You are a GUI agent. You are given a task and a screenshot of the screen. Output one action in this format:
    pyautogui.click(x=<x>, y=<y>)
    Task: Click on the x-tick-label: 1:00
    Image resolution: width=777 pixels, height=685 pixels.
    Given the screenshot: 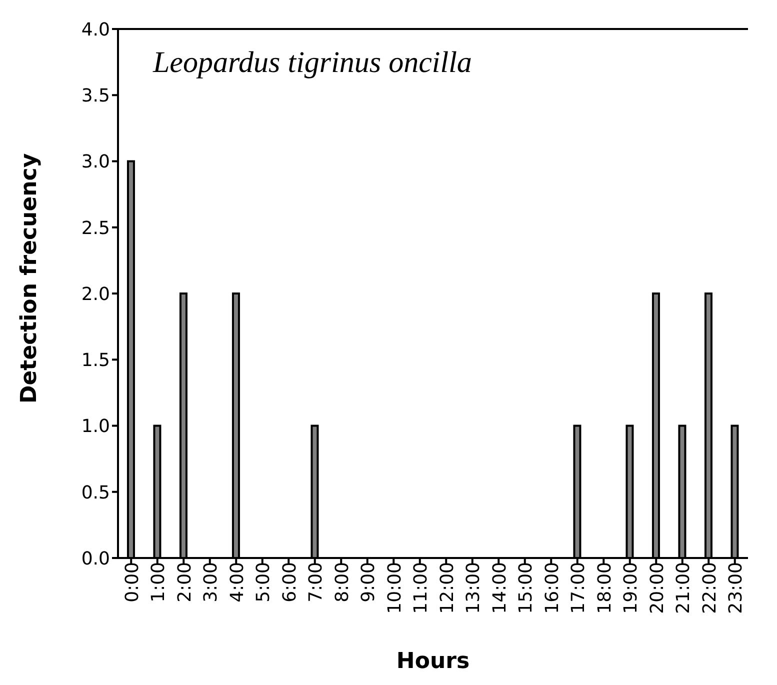 What is the action you would take?
    pyautogui.click(x=159, y=582)
    